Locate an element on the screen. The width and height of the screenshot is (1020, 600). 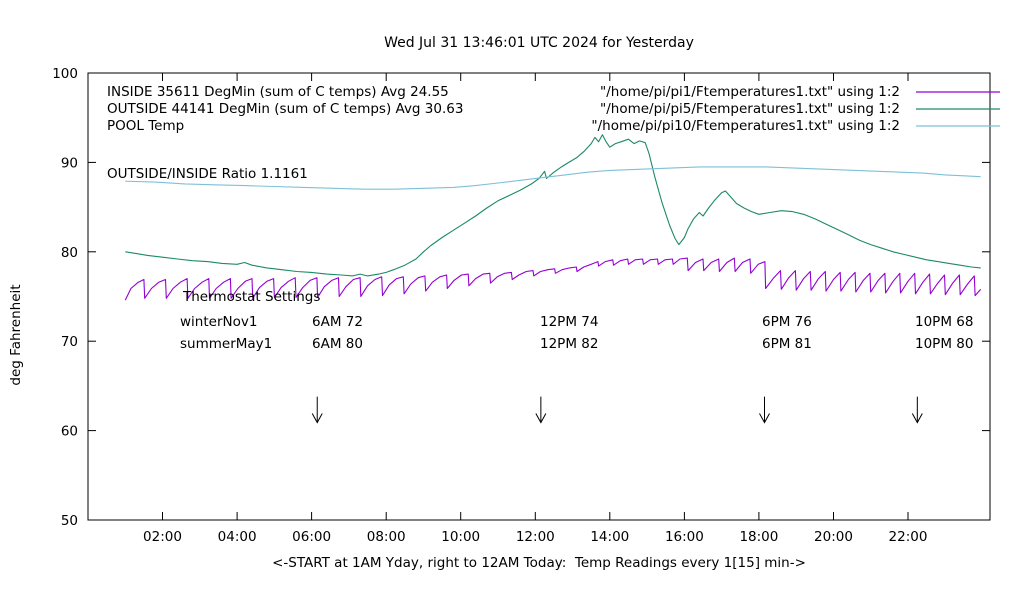
legend-label-pool: POOL Temp is located at coordinates (145, 126).